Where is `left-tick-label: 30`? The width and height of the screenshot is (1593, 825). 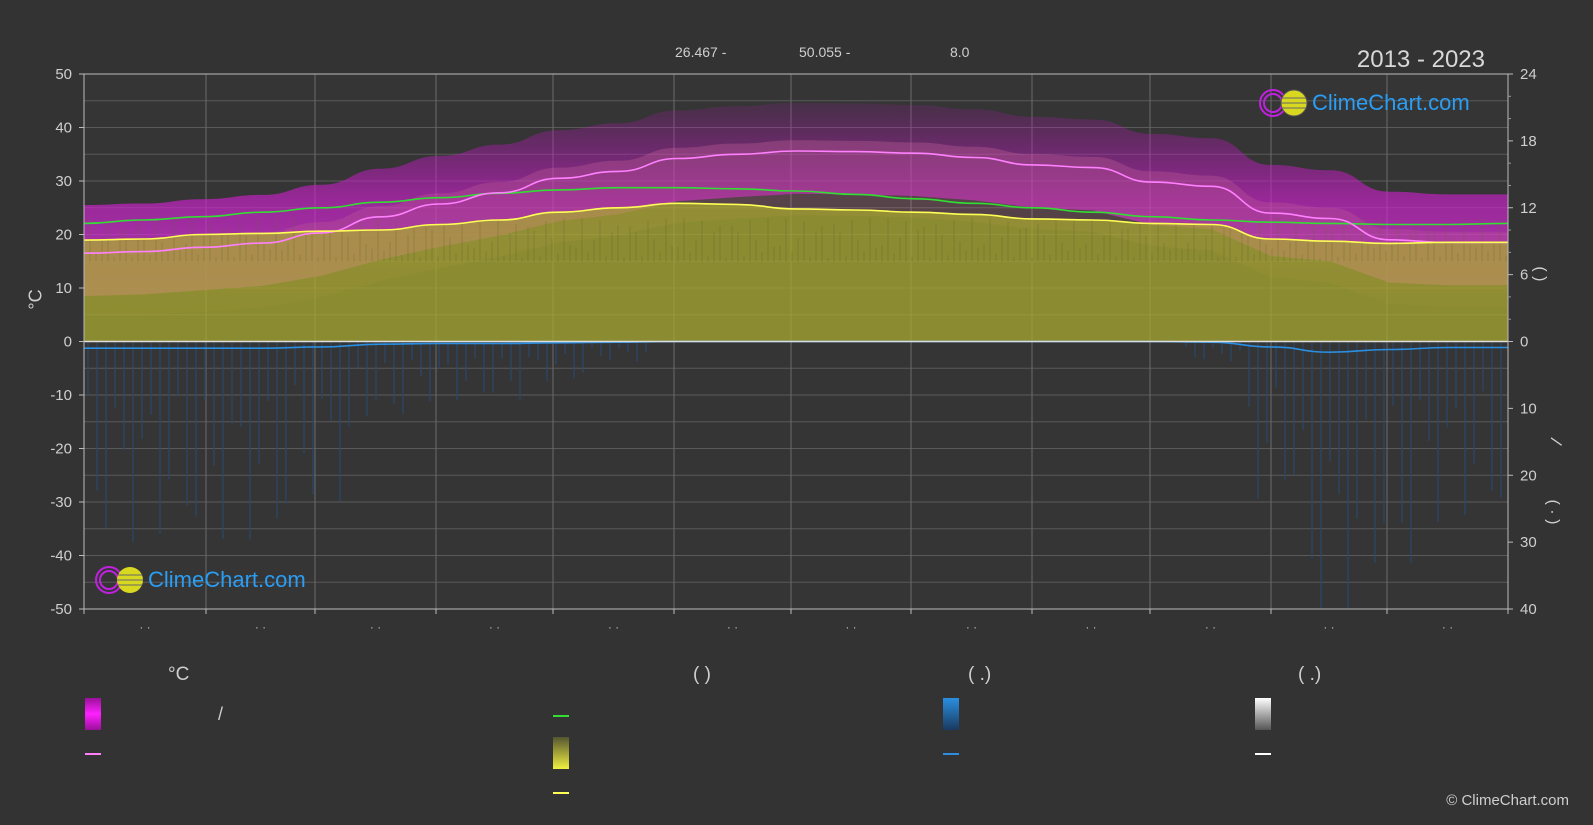 left-tick-label: 30 is located at coordinates (63, 181).